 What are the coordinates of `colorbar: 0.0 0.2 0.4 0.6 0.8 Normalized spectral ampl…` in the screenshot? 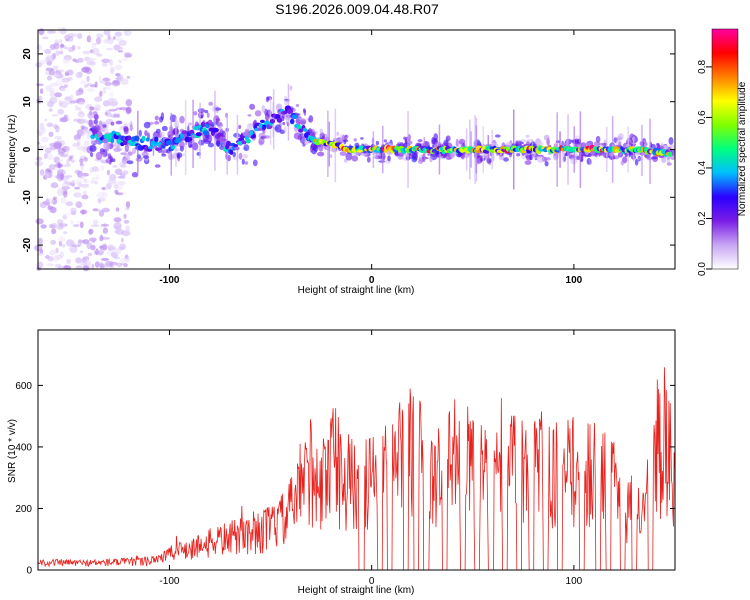 It's located at (722, 152).